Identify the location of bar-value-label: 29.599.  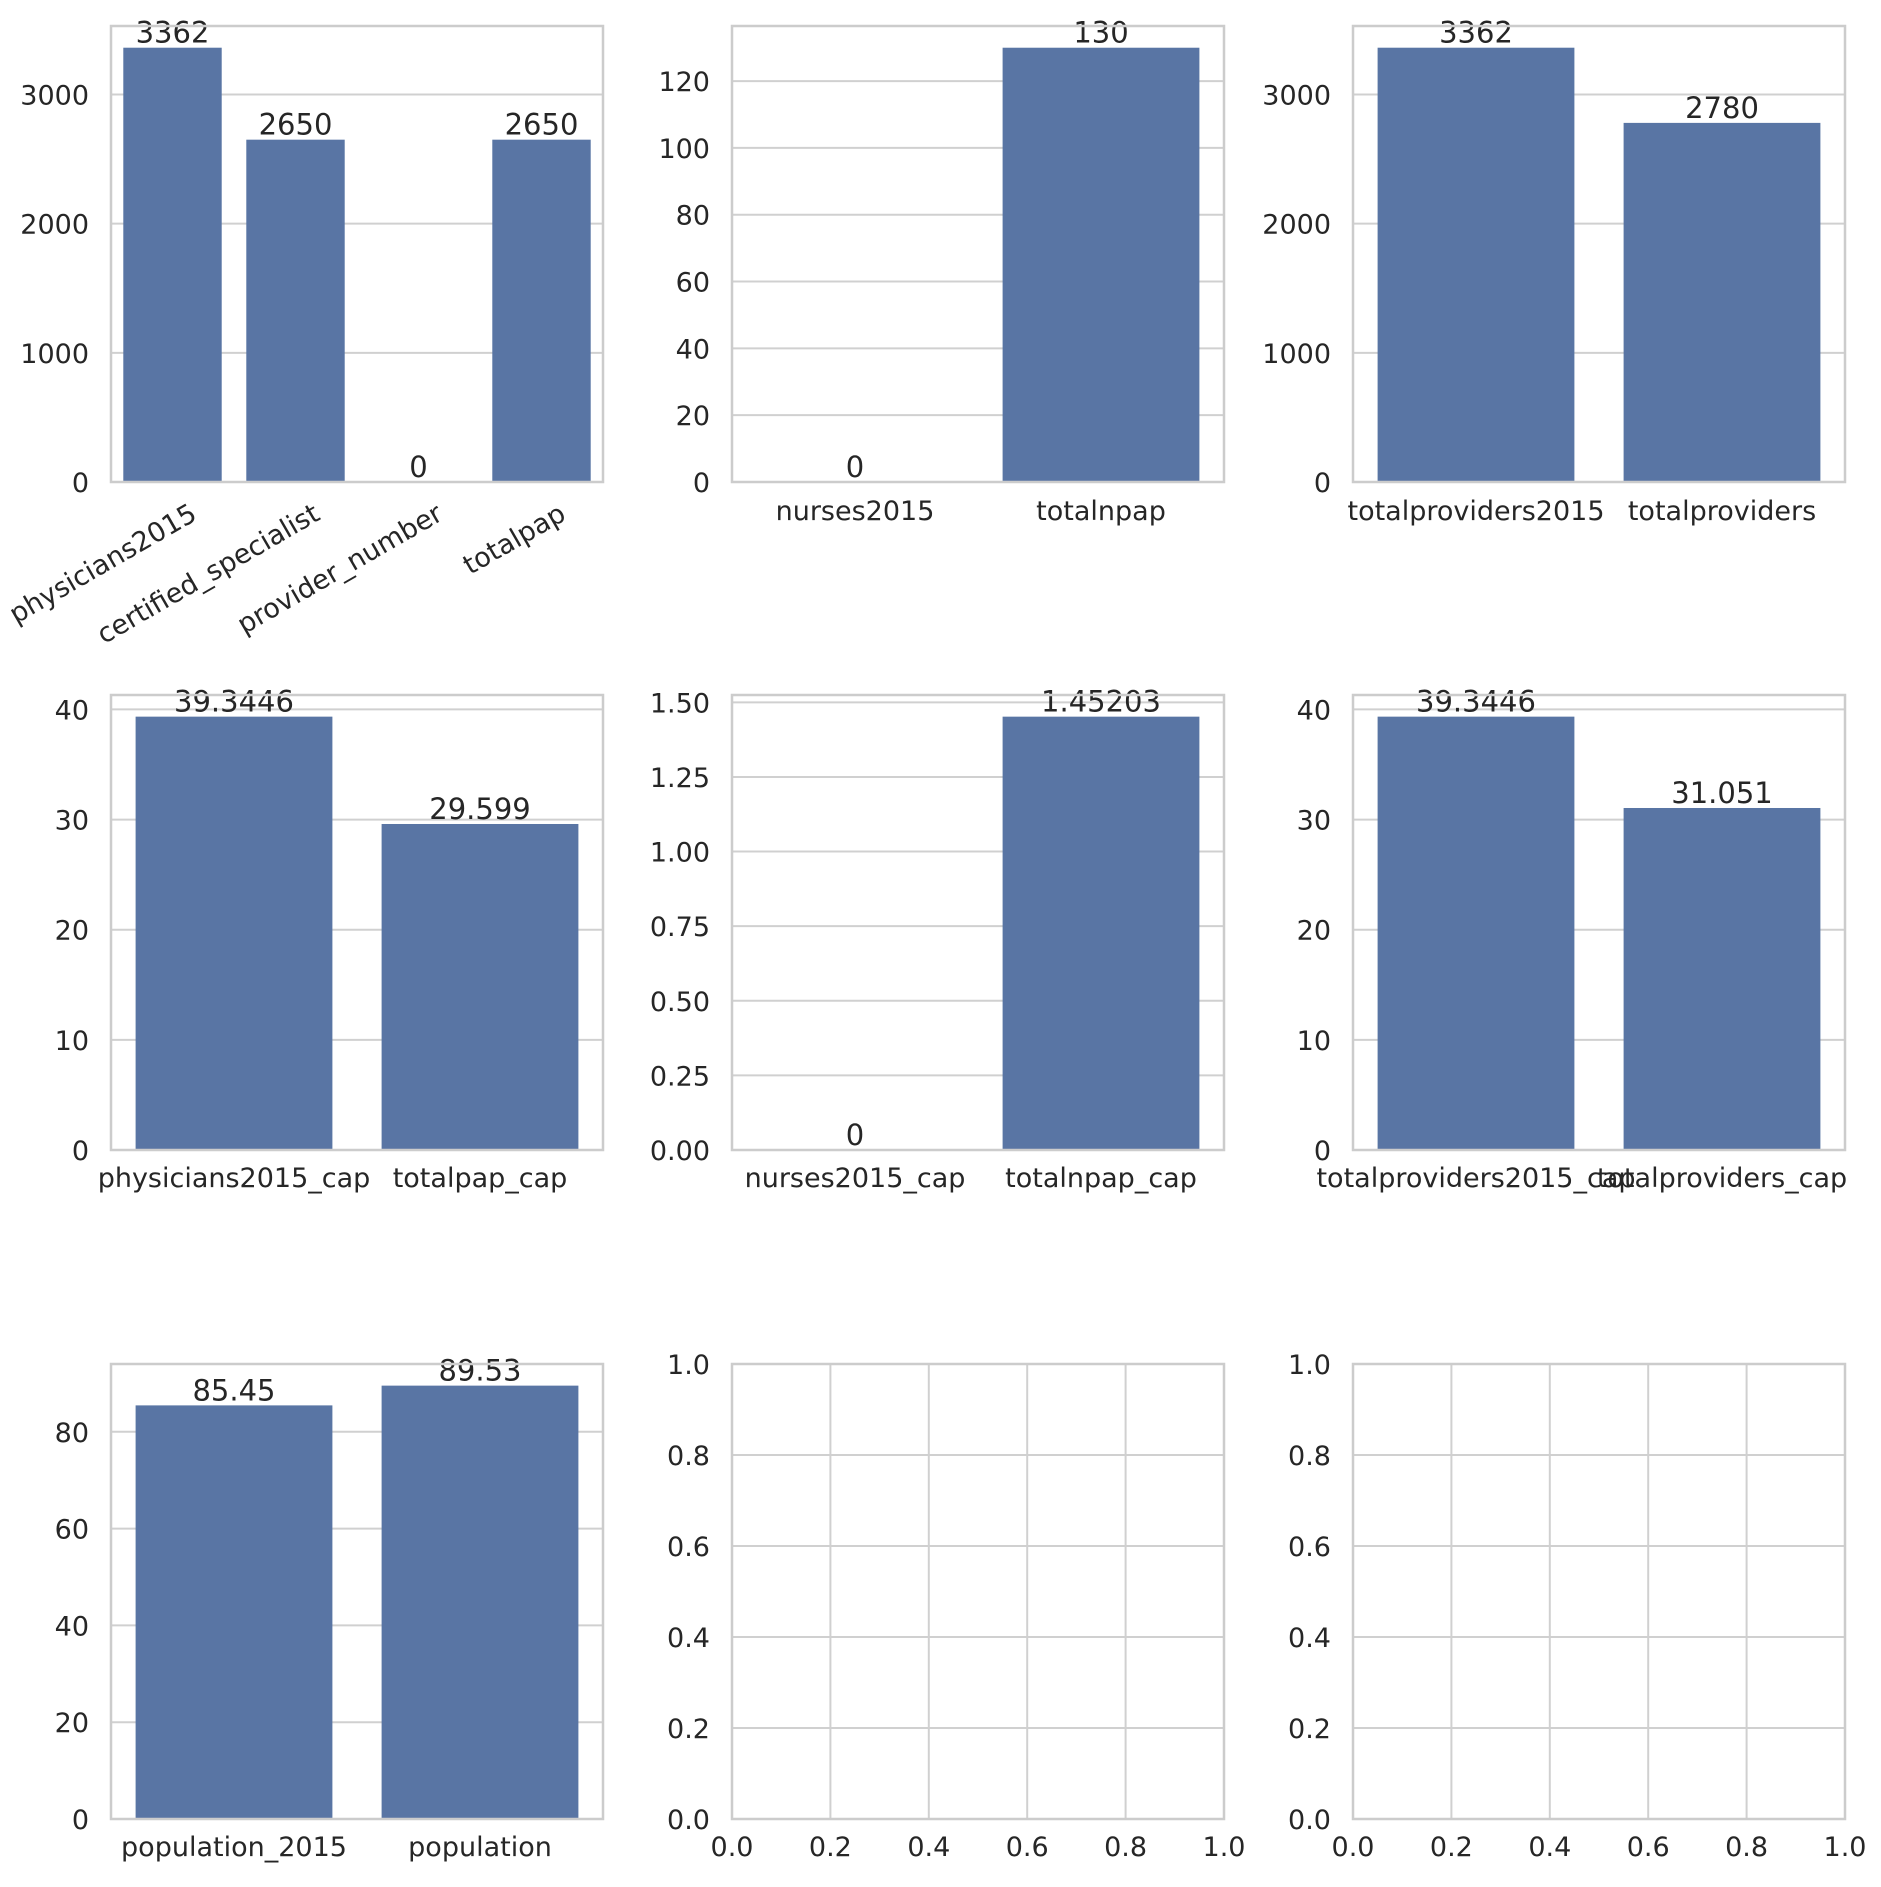
(479, 809).